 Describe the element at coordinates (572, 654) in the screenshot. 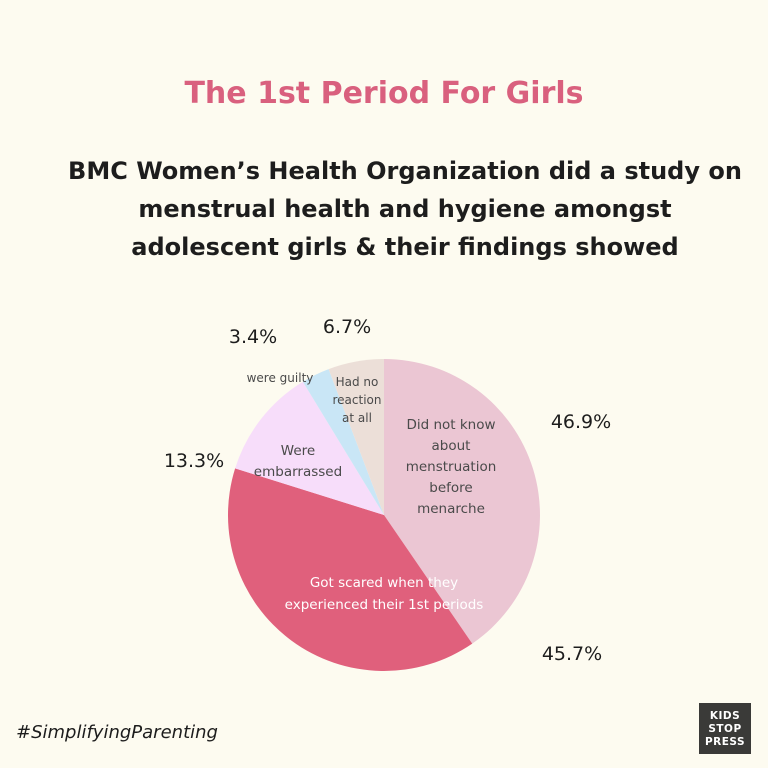

I see `percent-label-1: 45.7%` at that location.